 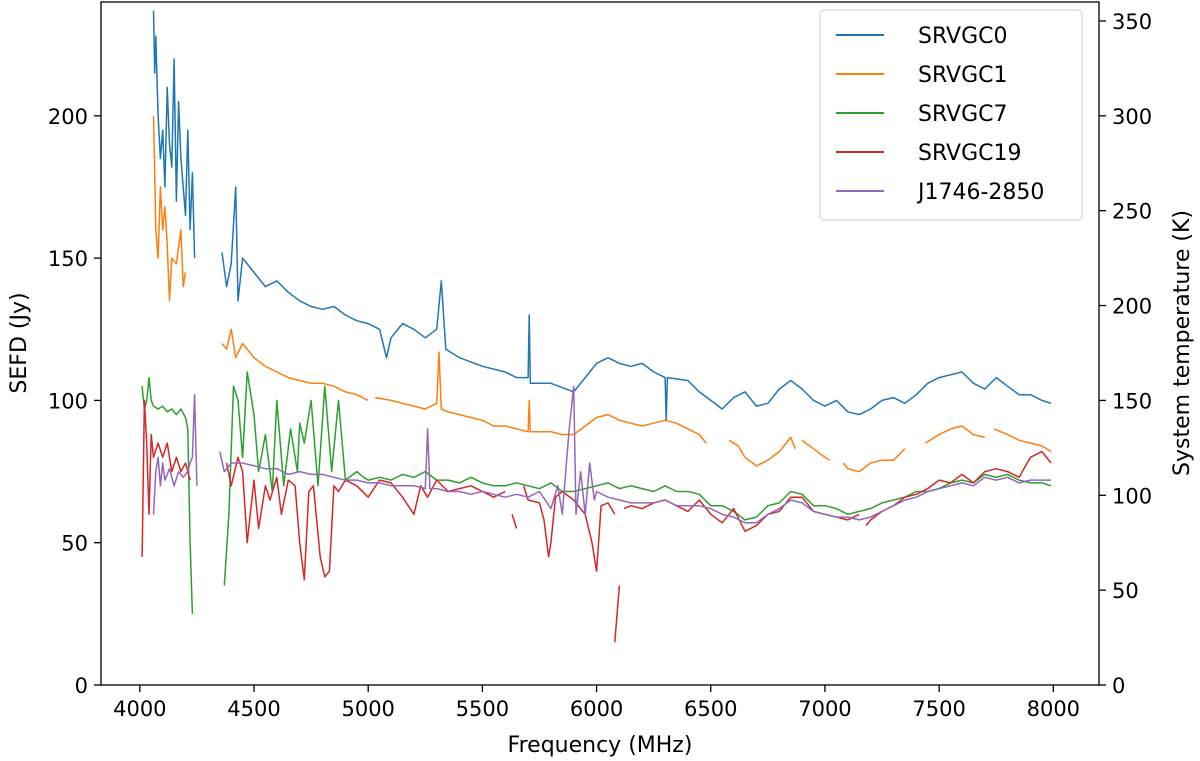 I want to click on y-tick-label: 50, so click(x=74, y=544).